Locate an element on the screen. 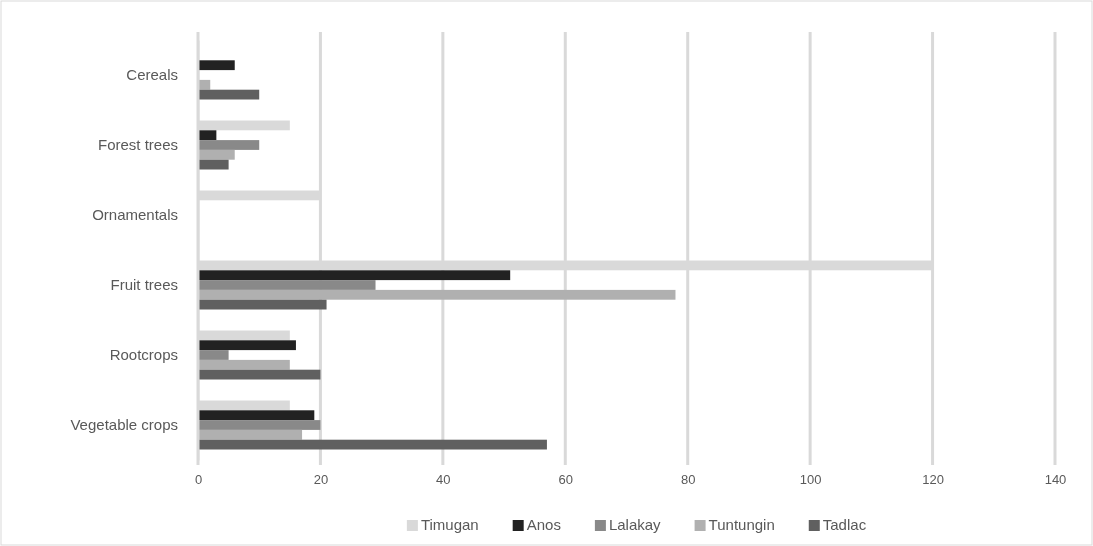 The image size is (1093, 546). x-tick-label: 40 is located at coordinates (443, 480).